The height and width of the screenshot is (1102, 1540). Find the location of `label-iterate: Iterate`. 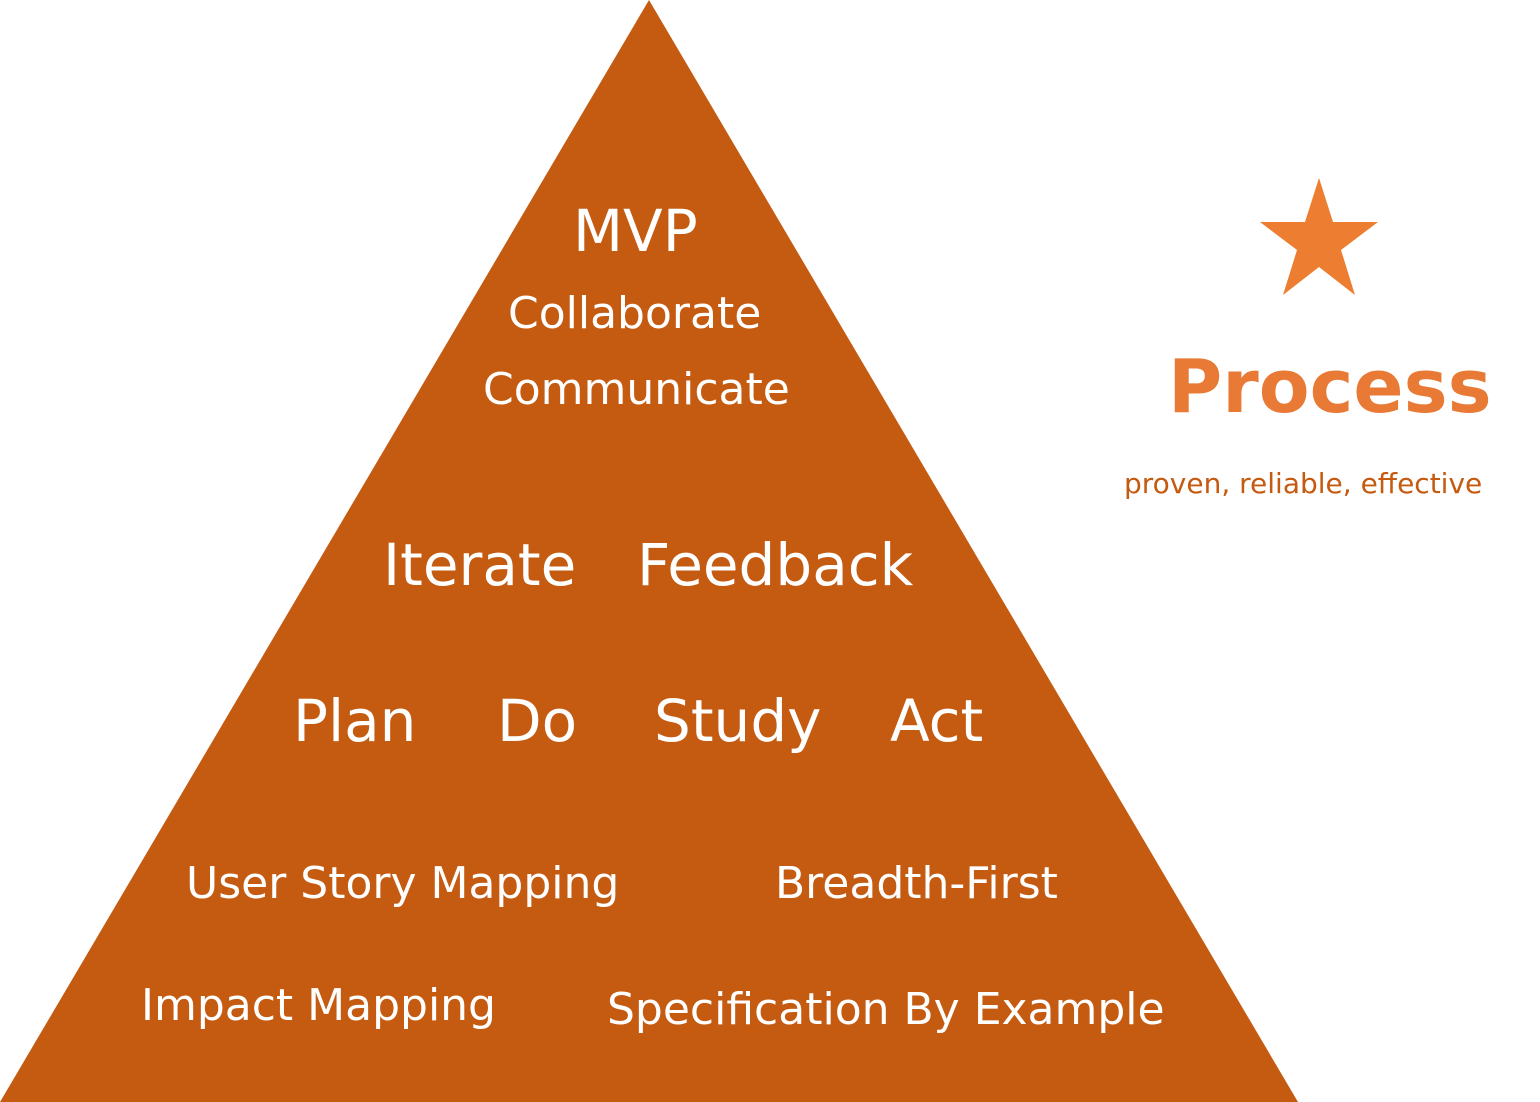

label-iterate: Iterate is located at coordinates (480, 565).